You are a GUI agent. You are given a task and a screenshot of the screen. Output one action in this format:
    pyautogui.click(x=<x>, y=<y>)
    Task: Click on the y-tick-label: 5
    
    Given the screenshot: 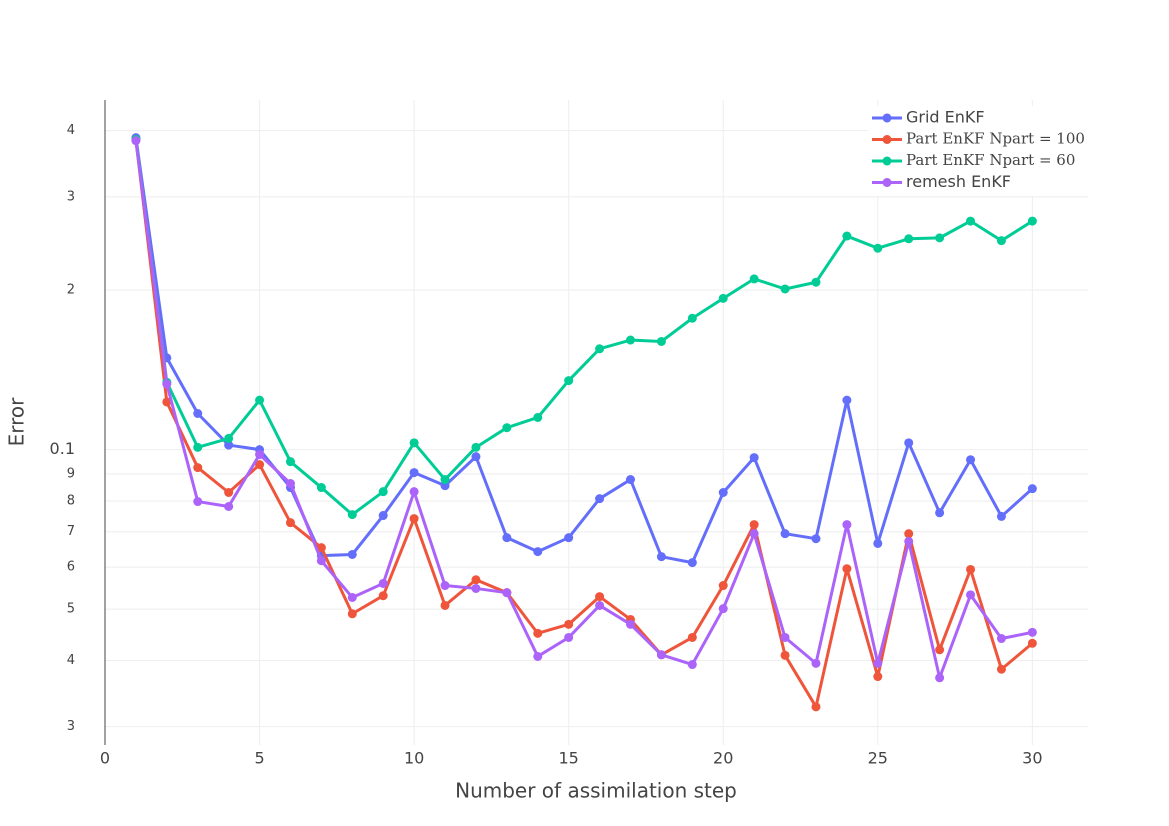 What is the action you would take?
    pyautogui.click(x=71, y=609)
    